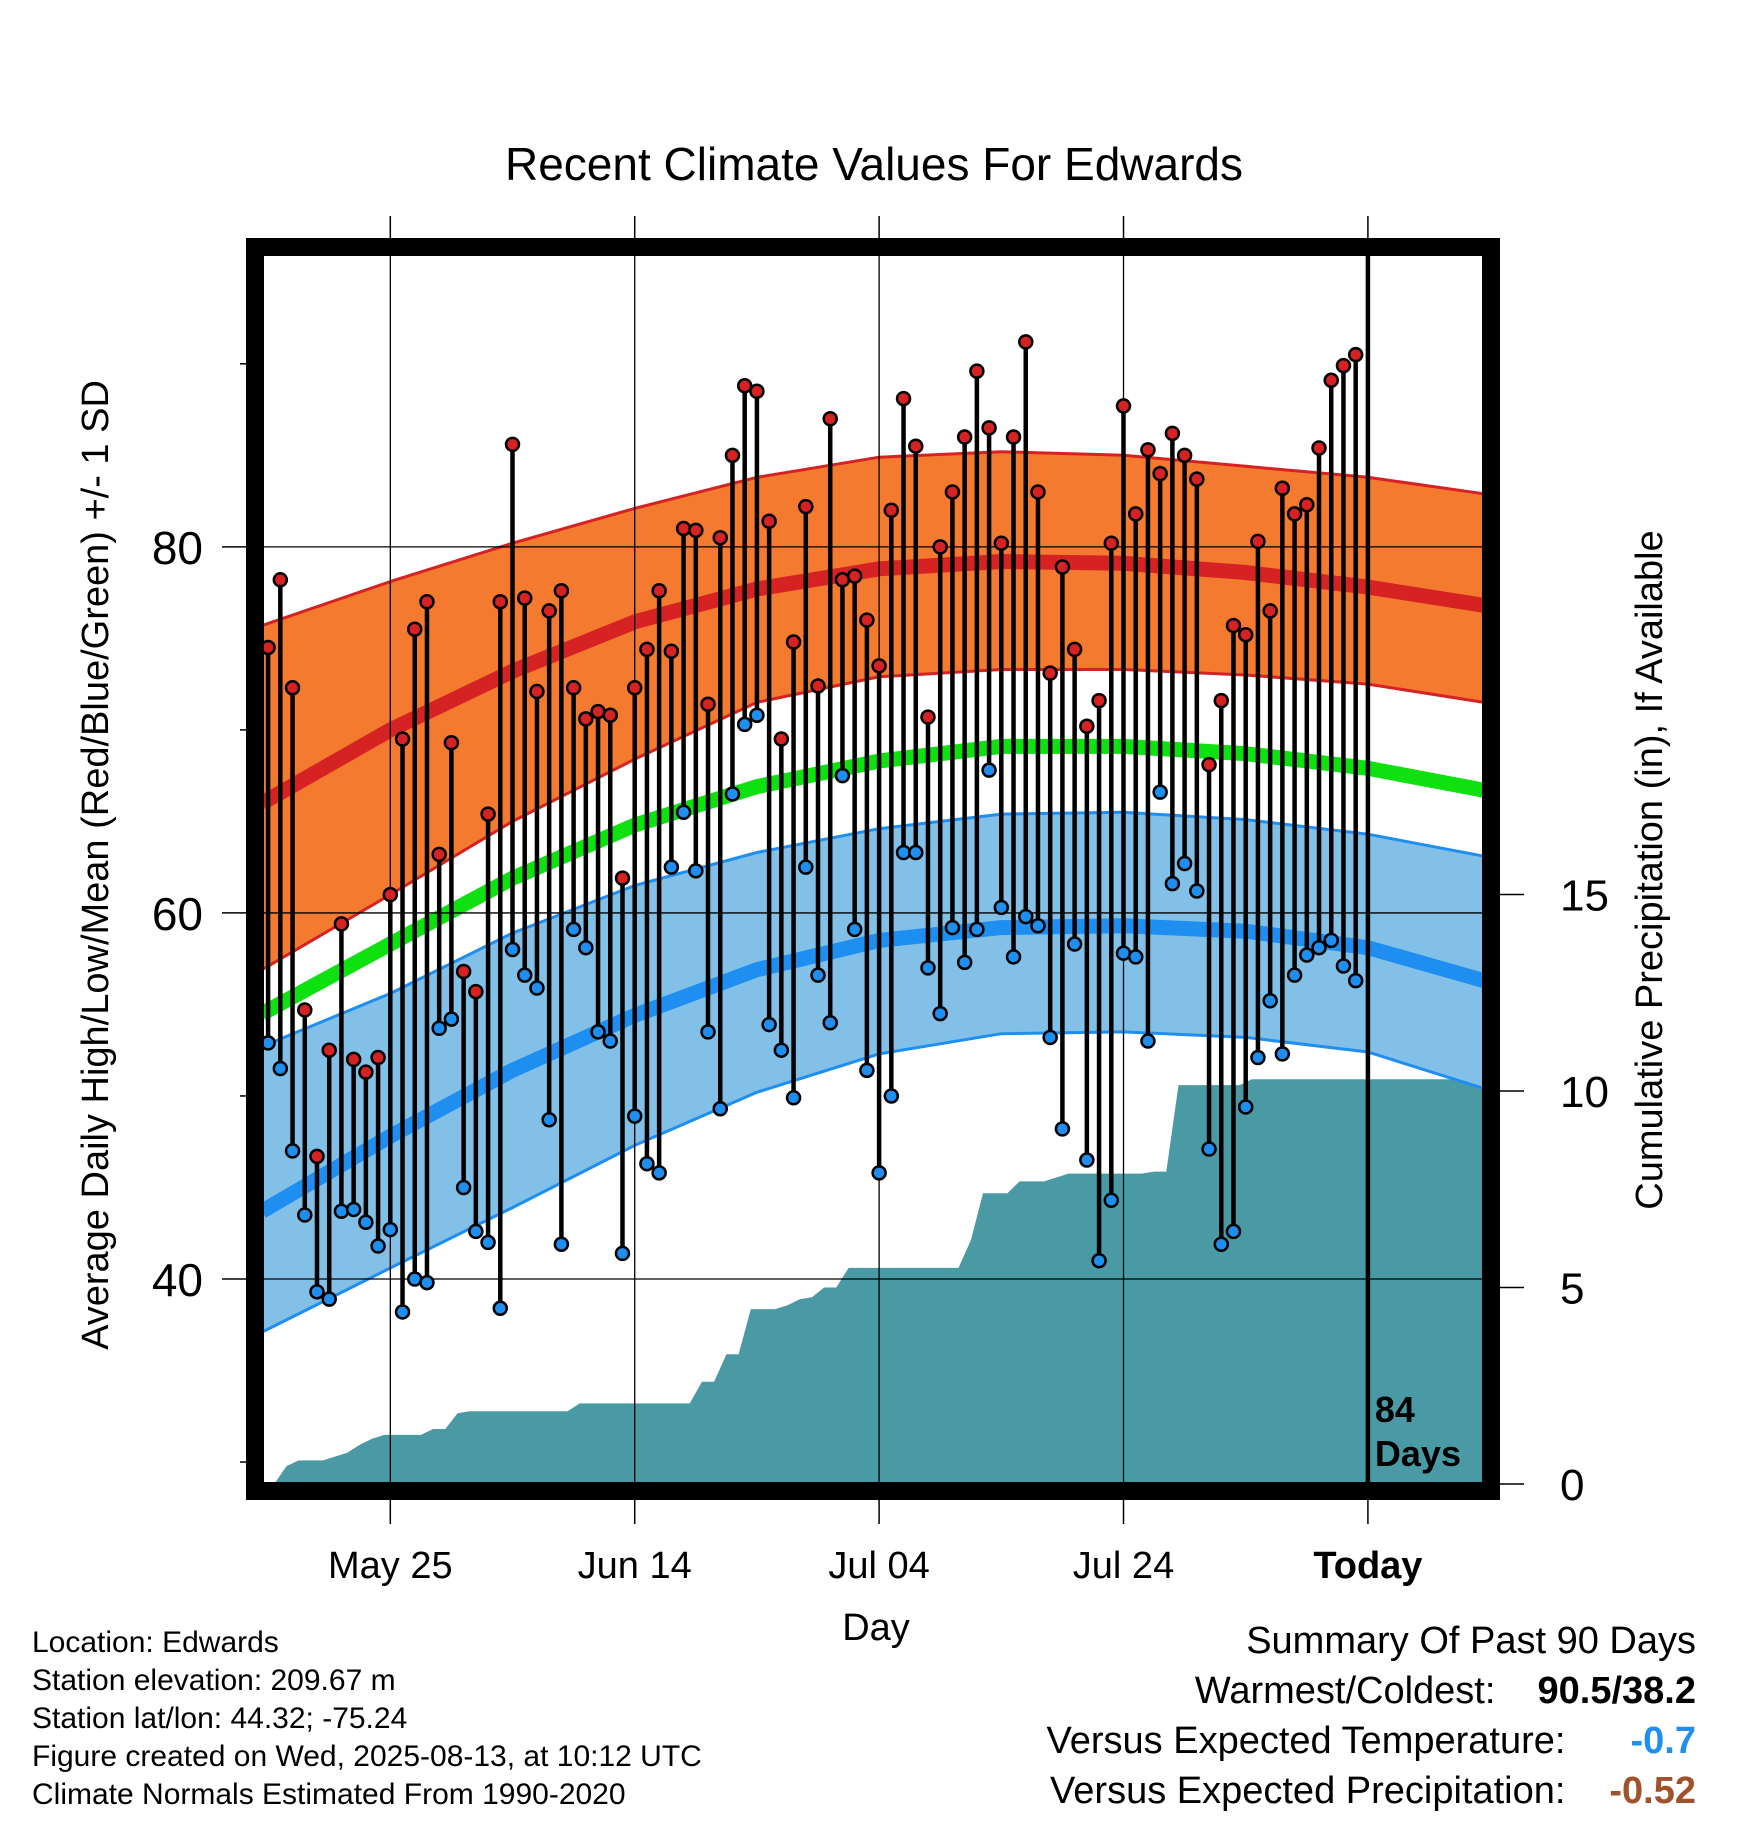 This screenshot has height=1828, width=1748. I want to click on y-tick-label: 40, so click(177, 1280).